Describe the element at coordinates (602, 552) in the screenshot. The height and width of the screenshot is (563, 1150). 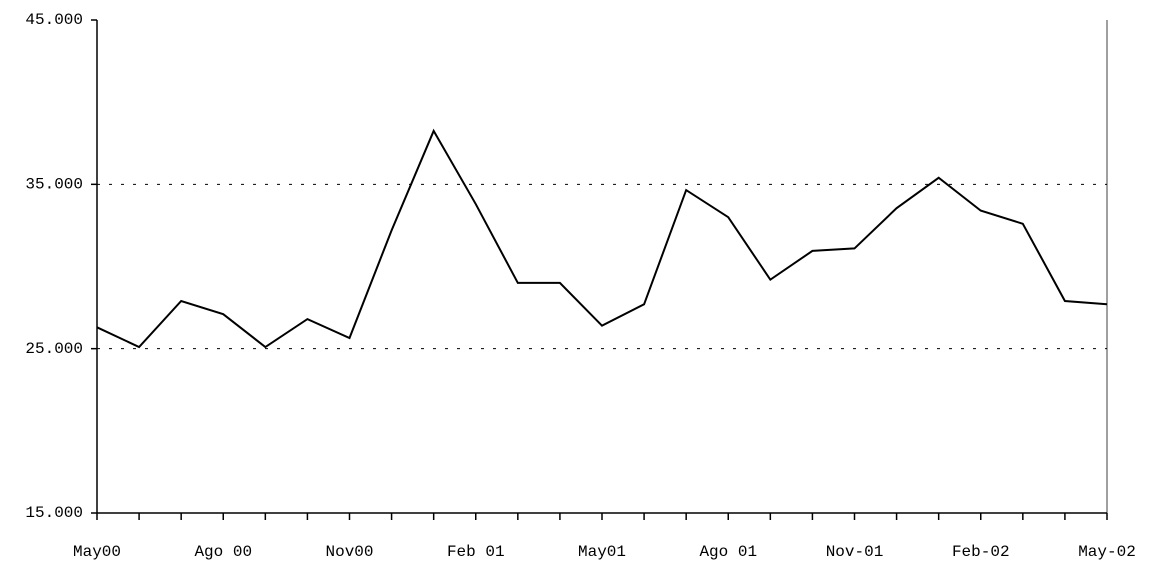
I see `x-tick-label: May01` at that location.